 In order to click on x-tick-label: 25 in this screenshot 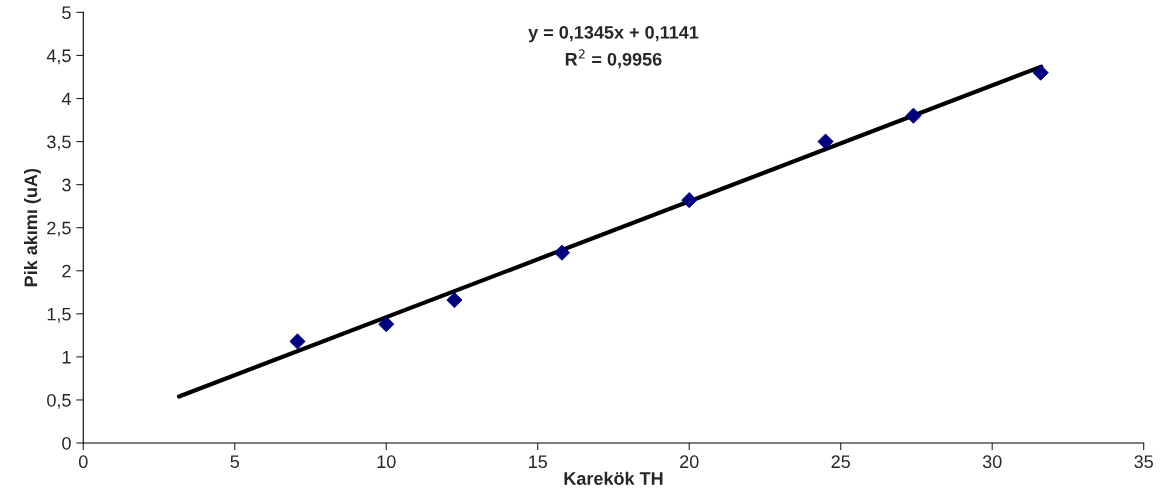, I will do `click(840, 462)`.